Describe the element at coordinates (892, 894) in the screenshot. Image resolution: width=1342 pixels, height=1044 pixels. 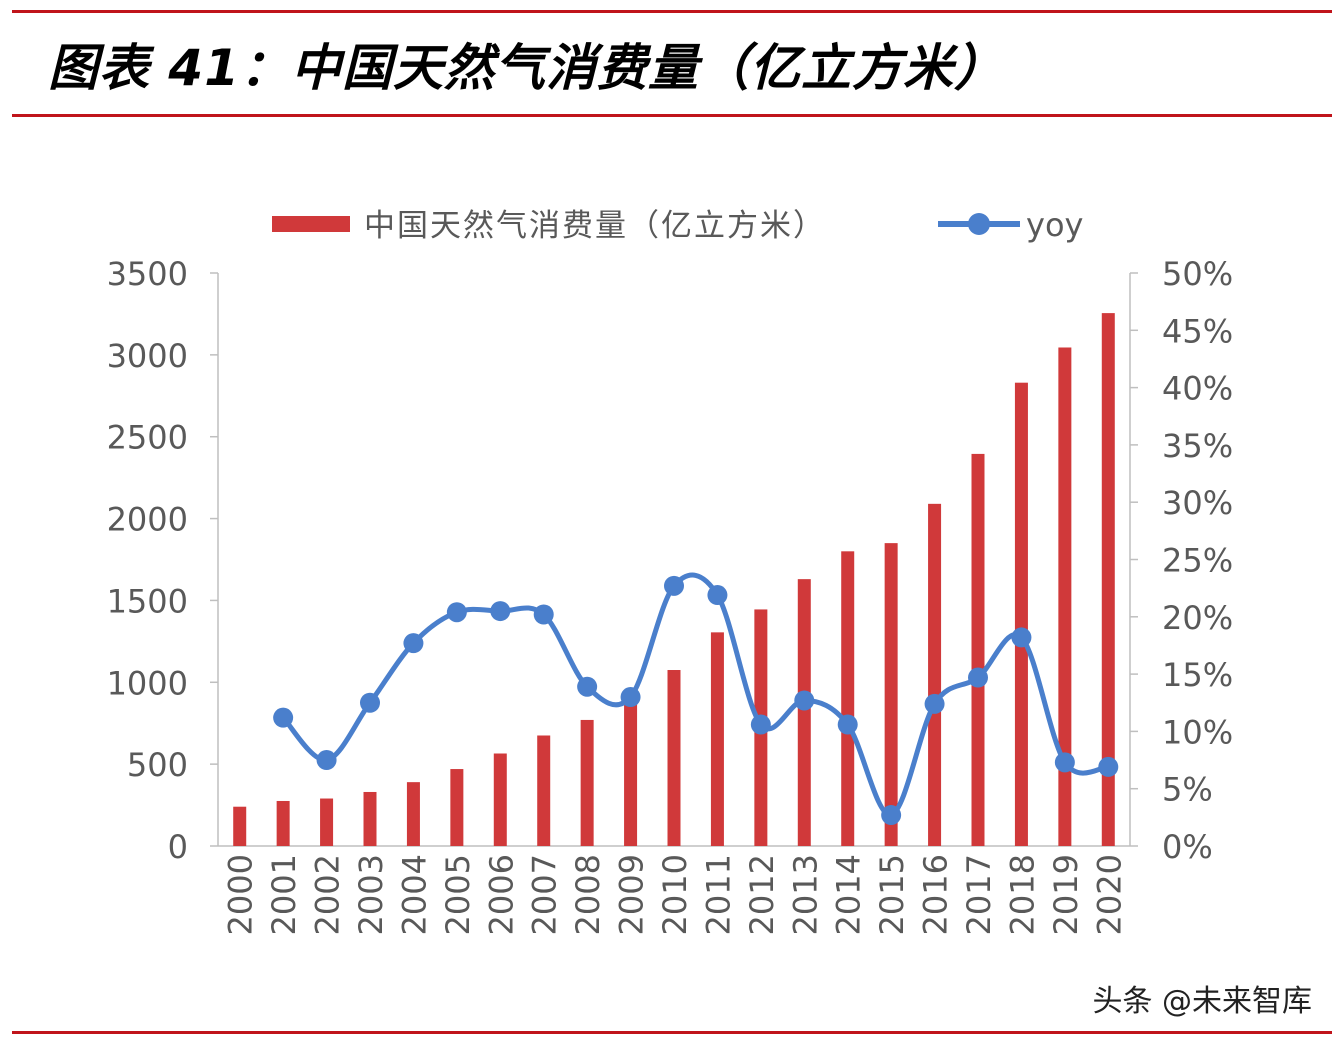
I see `x-tick-label: 2015` at that location.